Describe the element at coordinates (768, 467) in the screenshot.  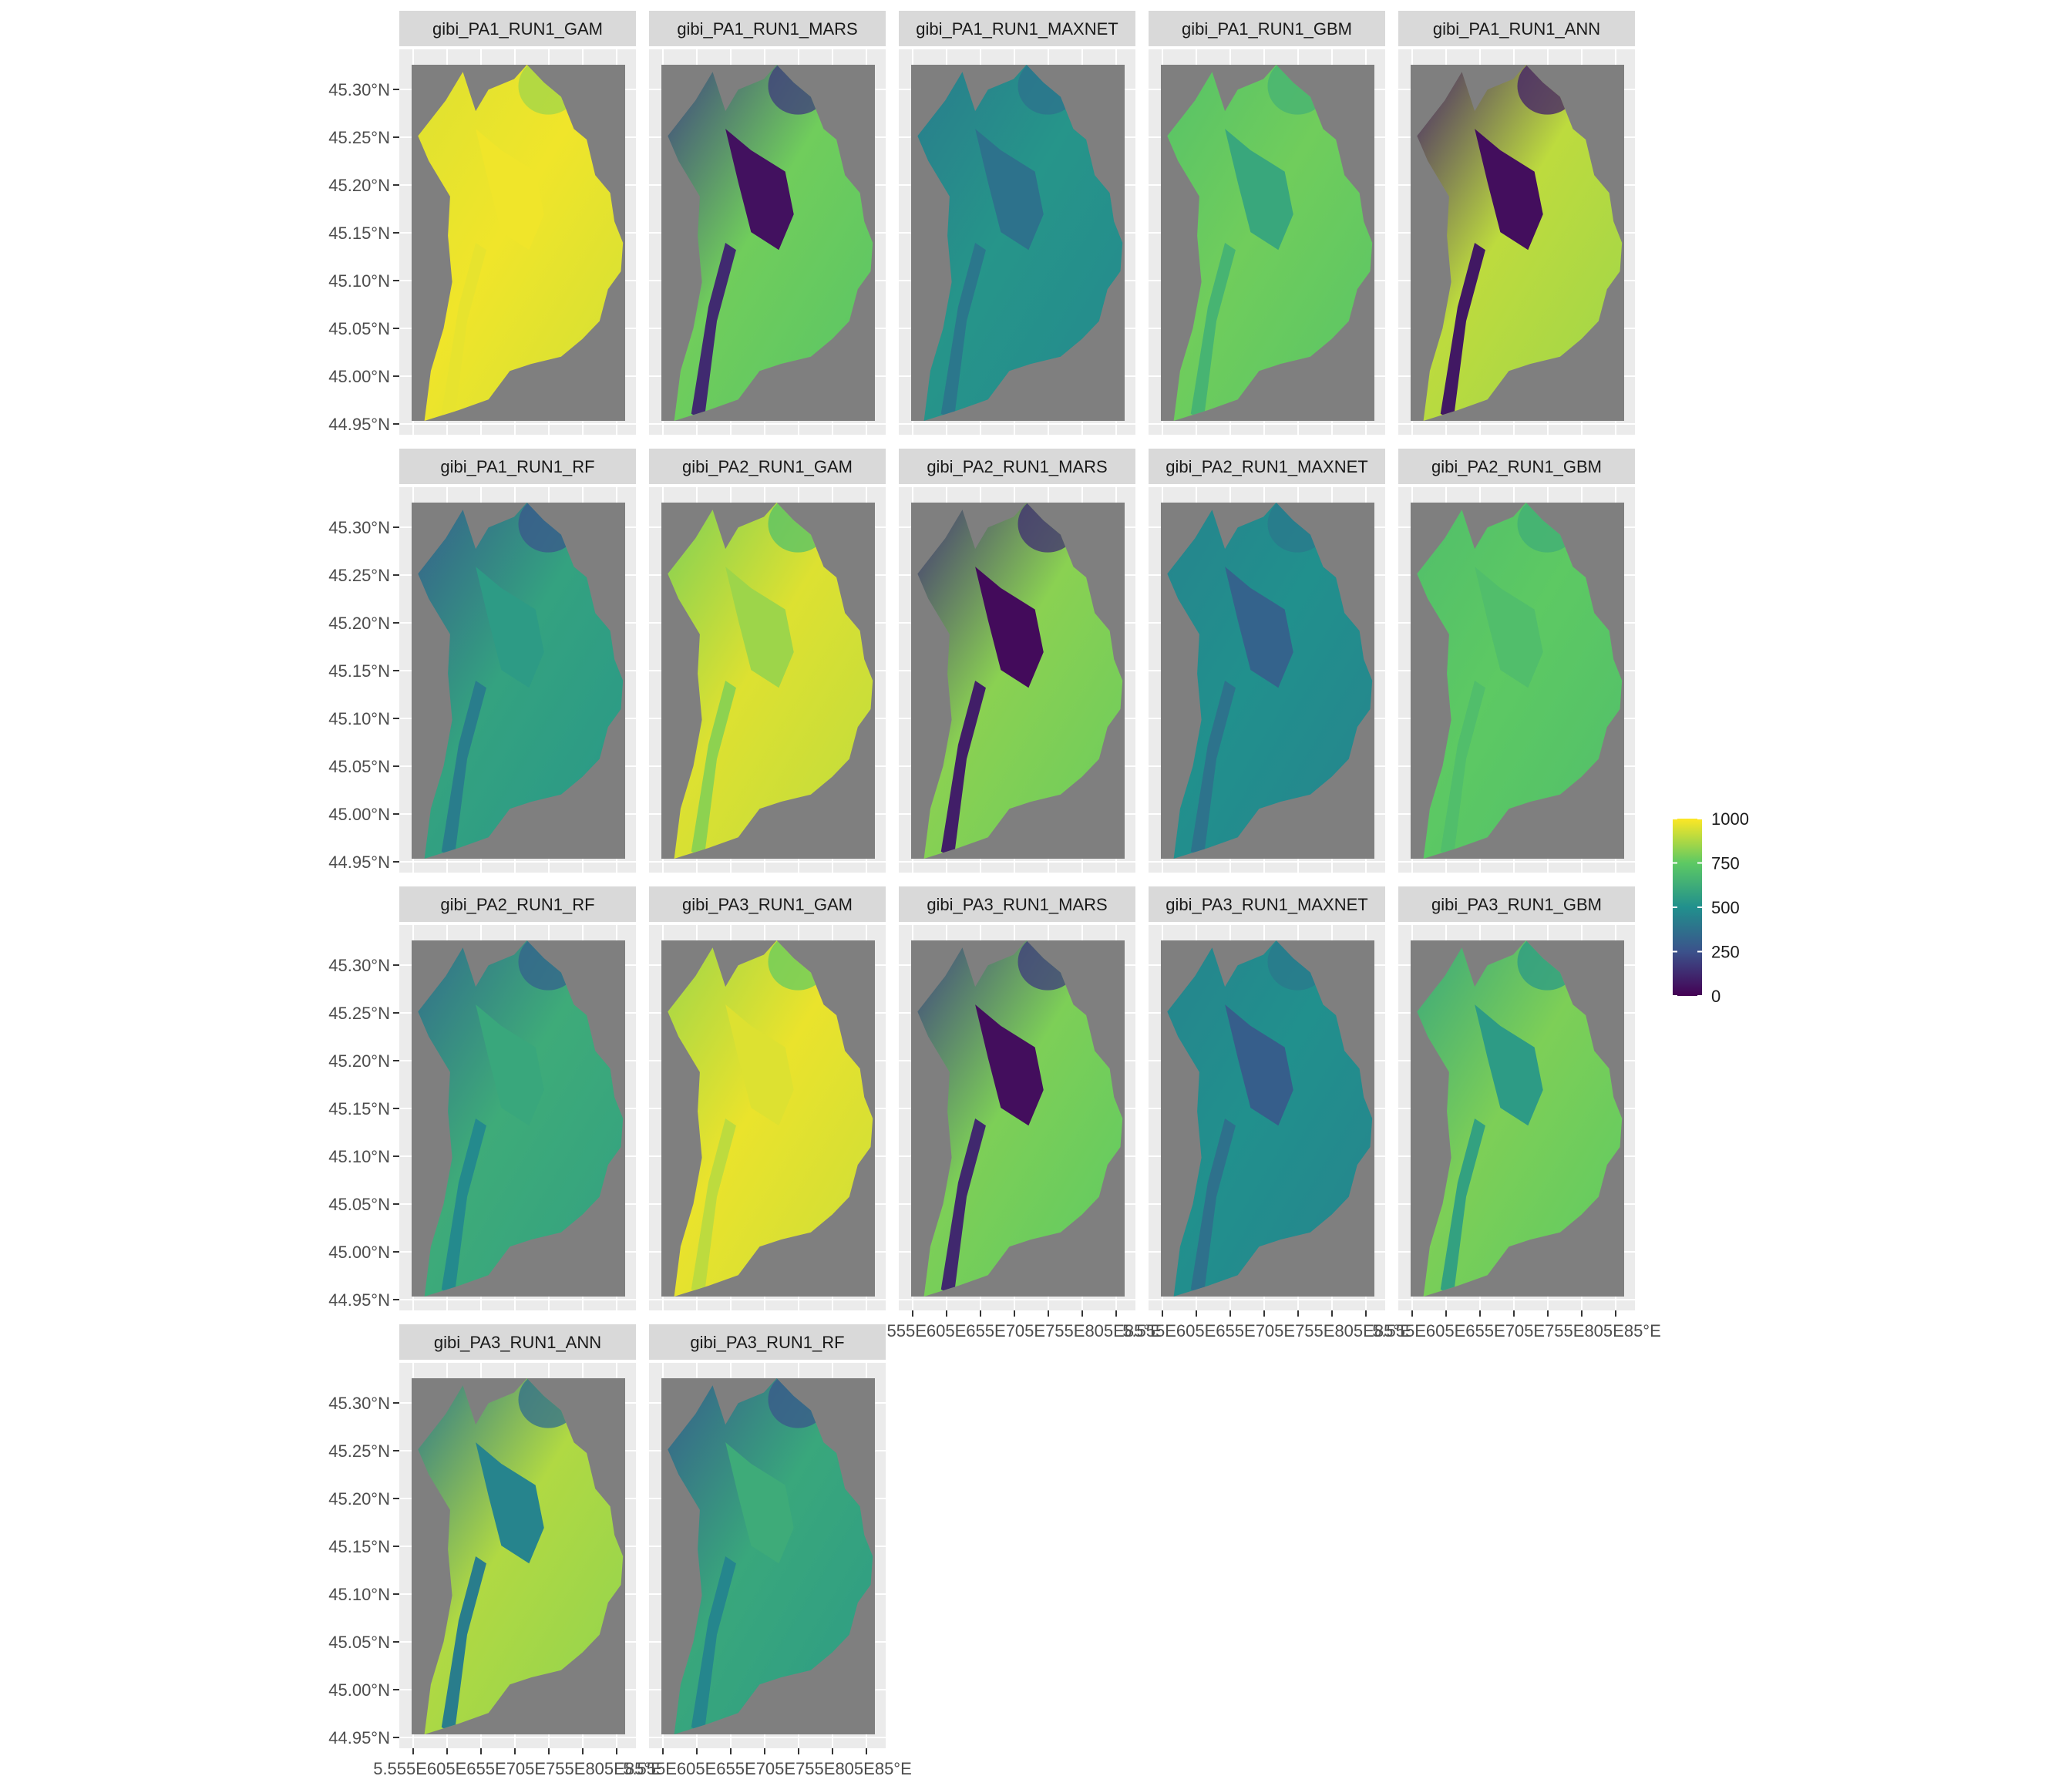
I see `facet-title: gibi_PA2_RUN1_GAM` at that location.